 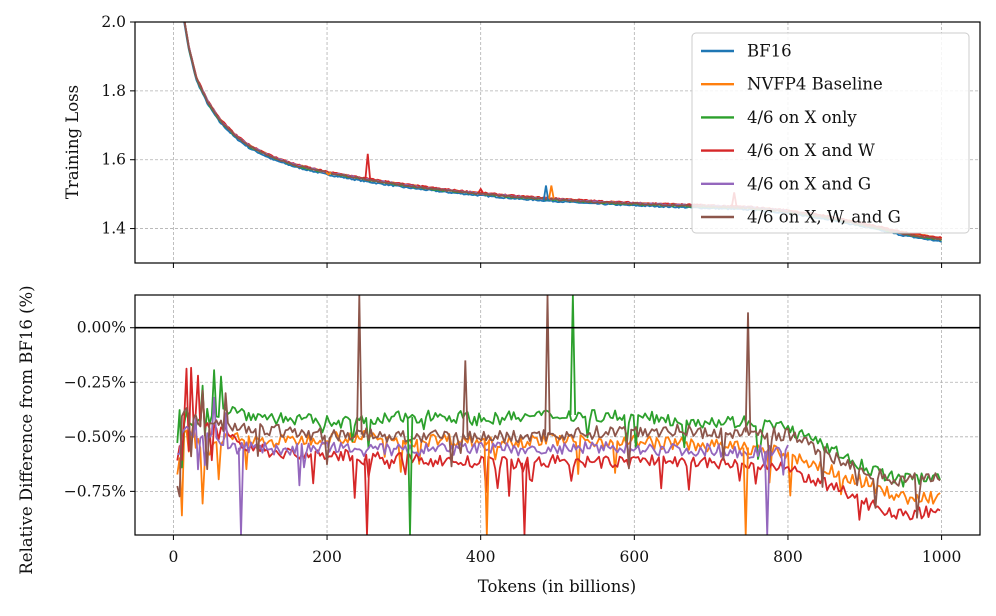 What do you see at coordinates (481, 557) in the screenshot?
I see `x-tick-label: 400` at bounding box center [481, 557].